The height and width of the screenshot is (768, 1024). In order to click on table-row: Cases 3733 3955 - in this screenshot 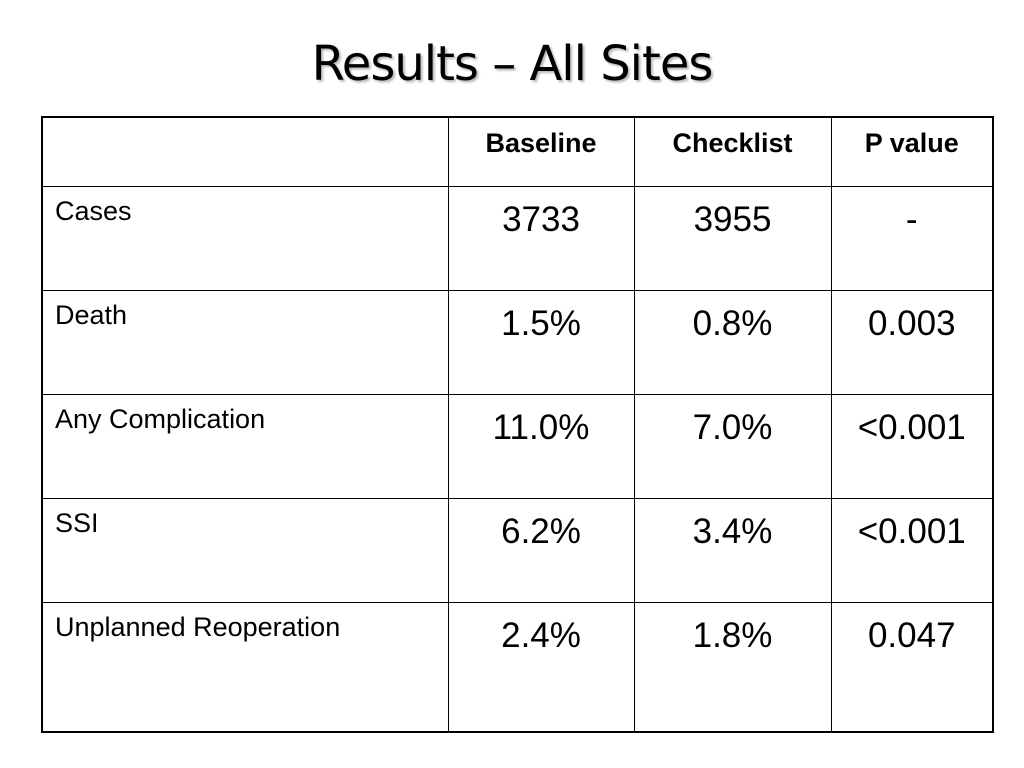, I will do `click(517, 238)`.